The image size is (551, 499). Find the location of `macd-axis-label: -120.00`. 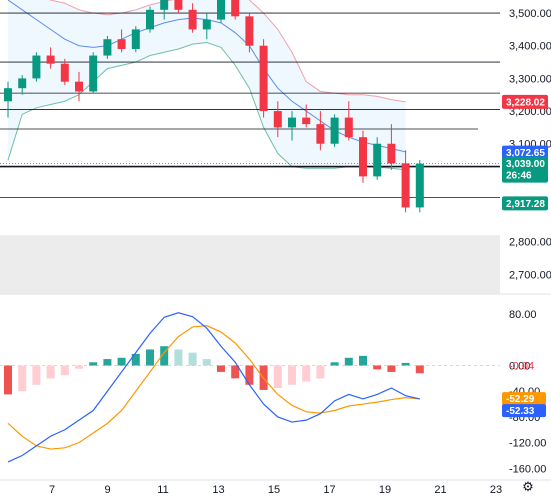

macd-axis-label: -120.00 is located at coordinates (527, 444).